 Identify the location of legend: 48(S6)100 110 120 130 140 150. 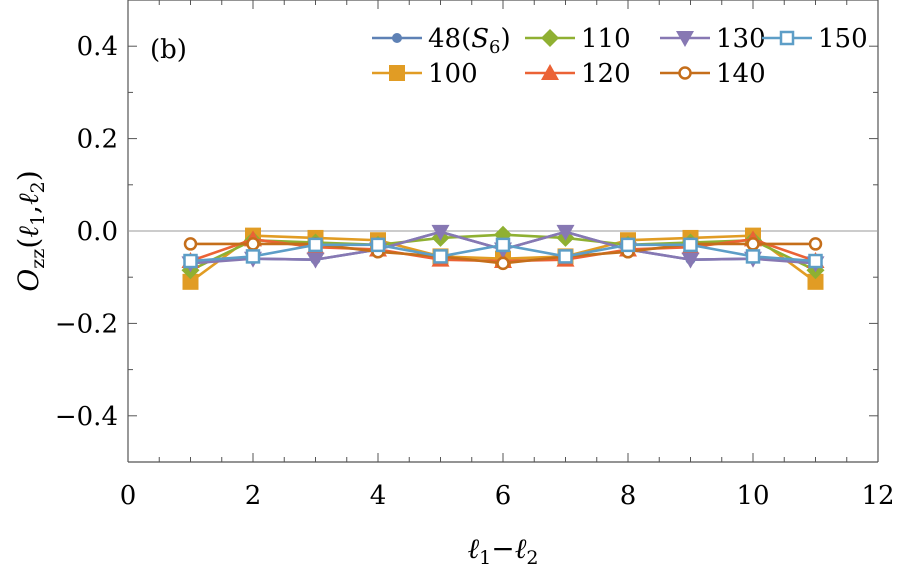
(620, 56).